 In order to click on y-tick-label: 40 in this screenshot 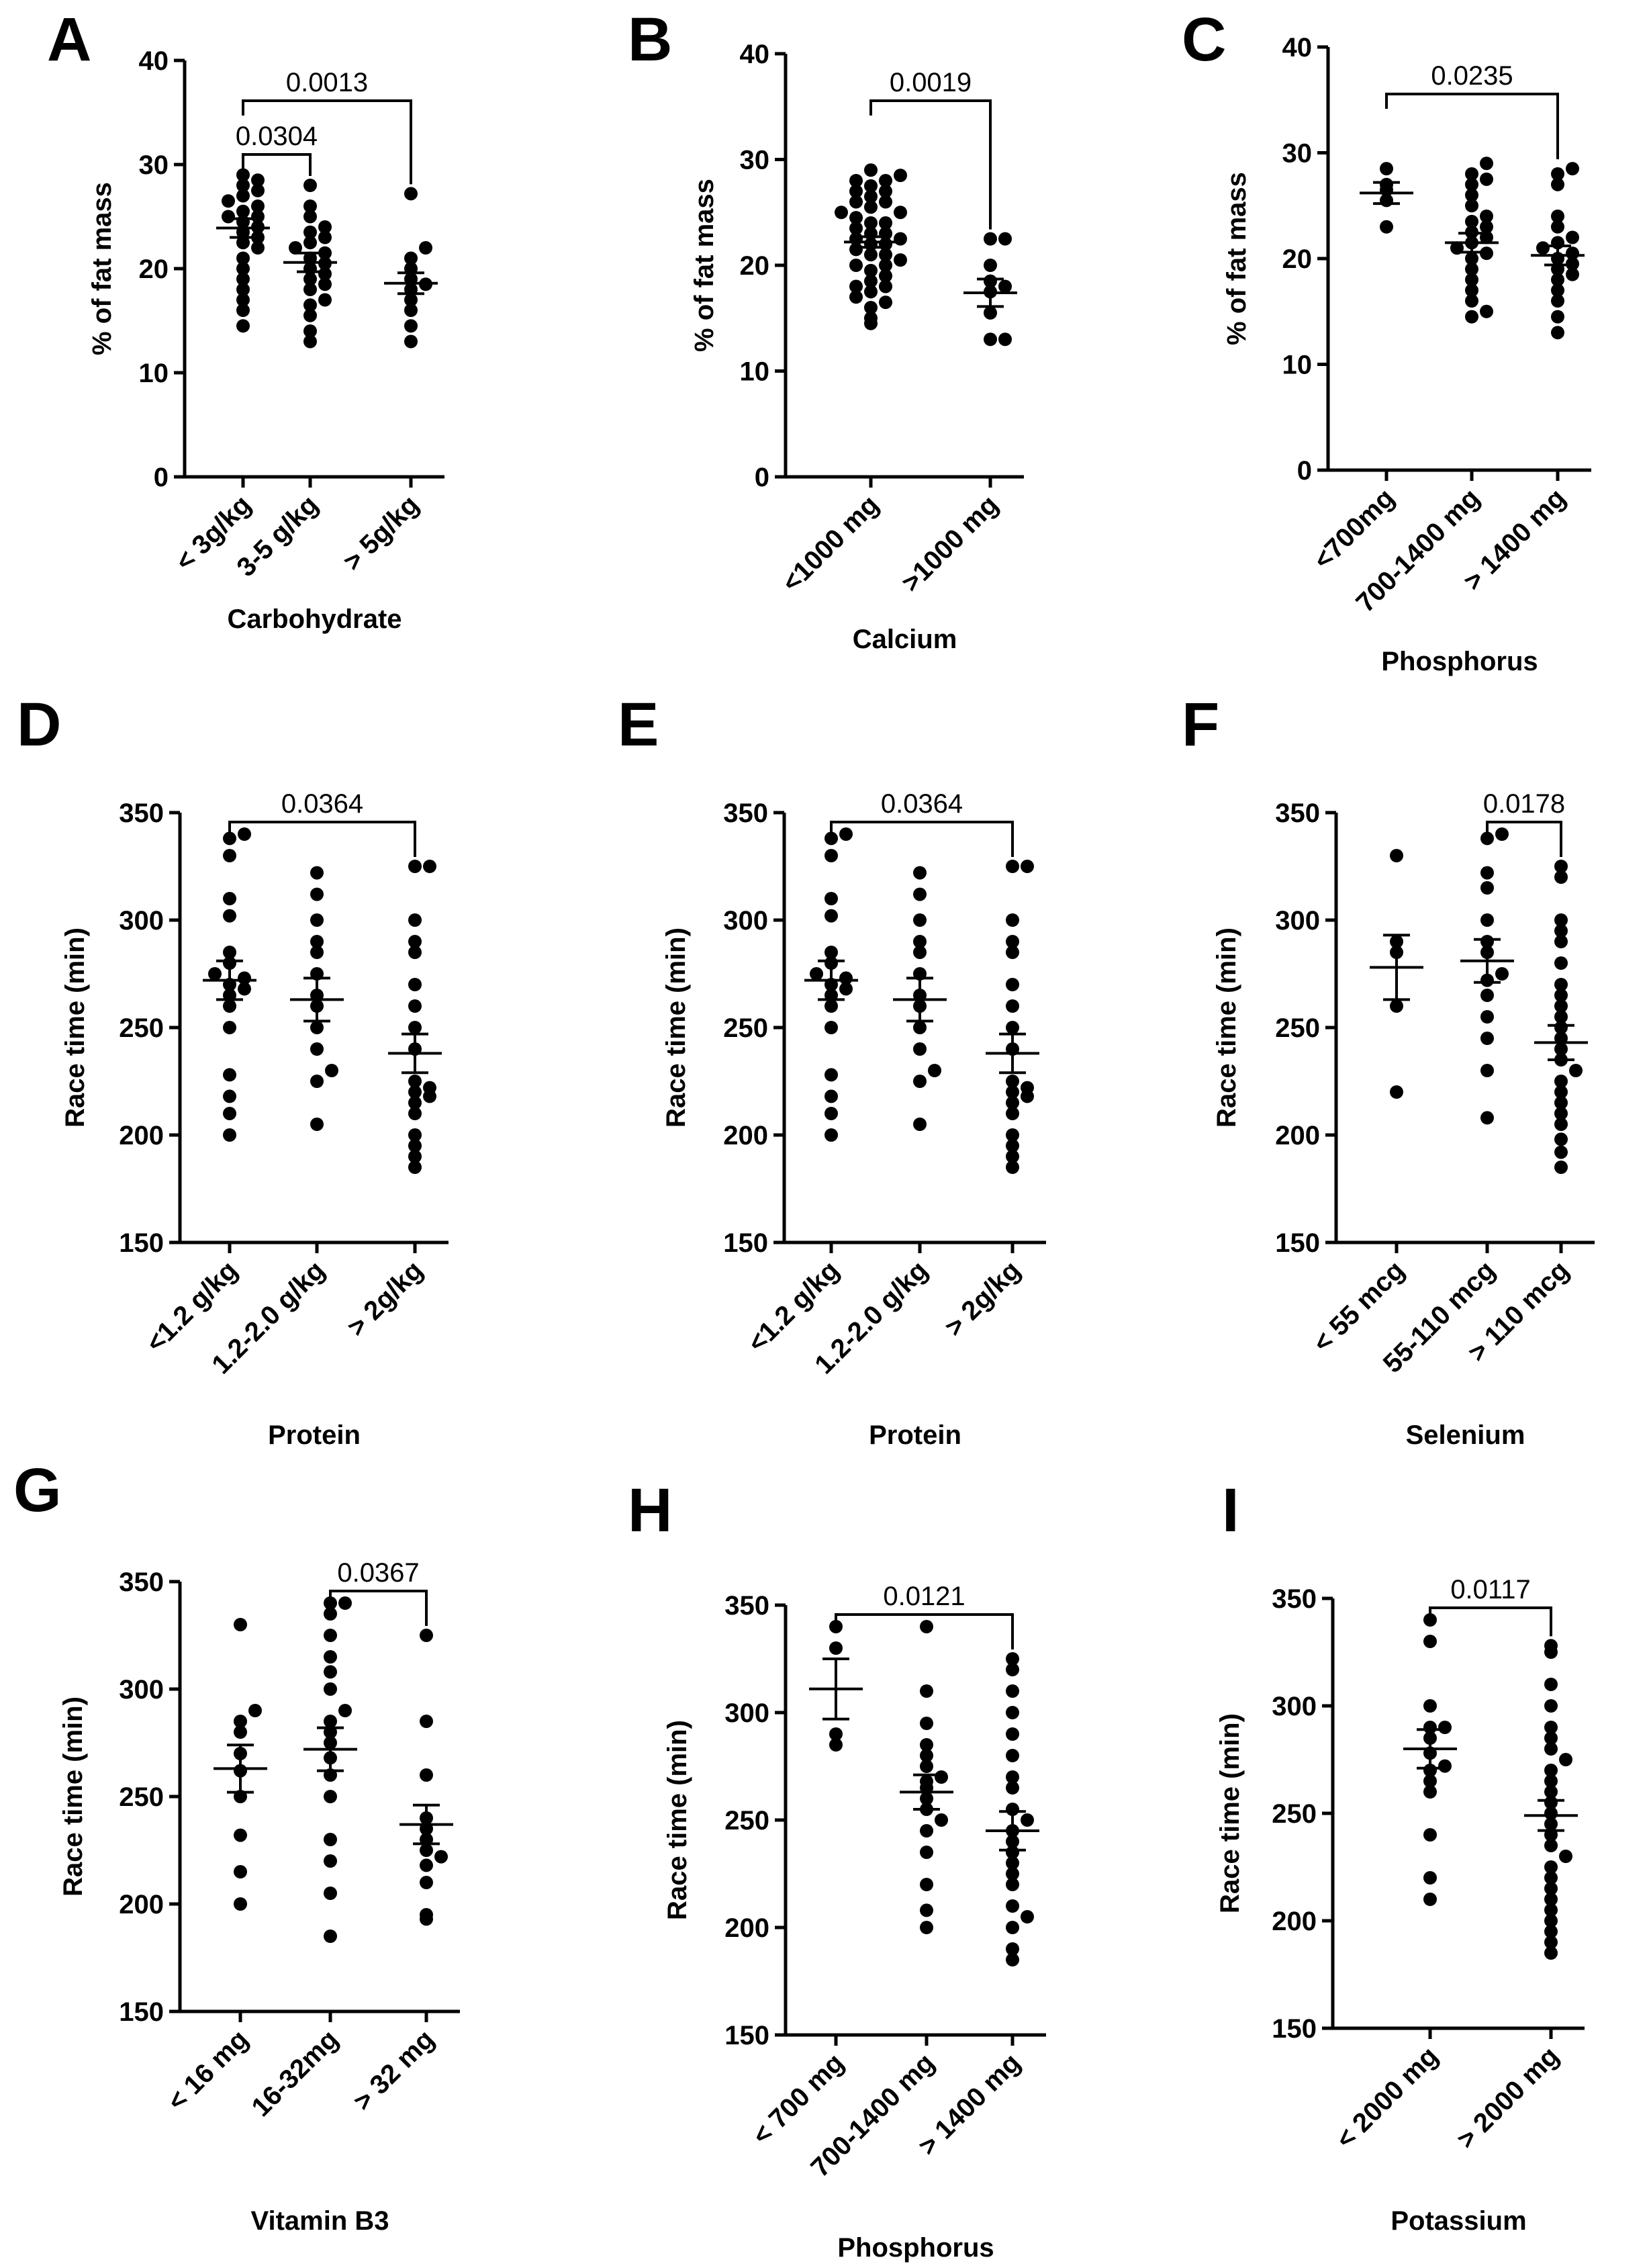, I will do `click(1297, 47)`.